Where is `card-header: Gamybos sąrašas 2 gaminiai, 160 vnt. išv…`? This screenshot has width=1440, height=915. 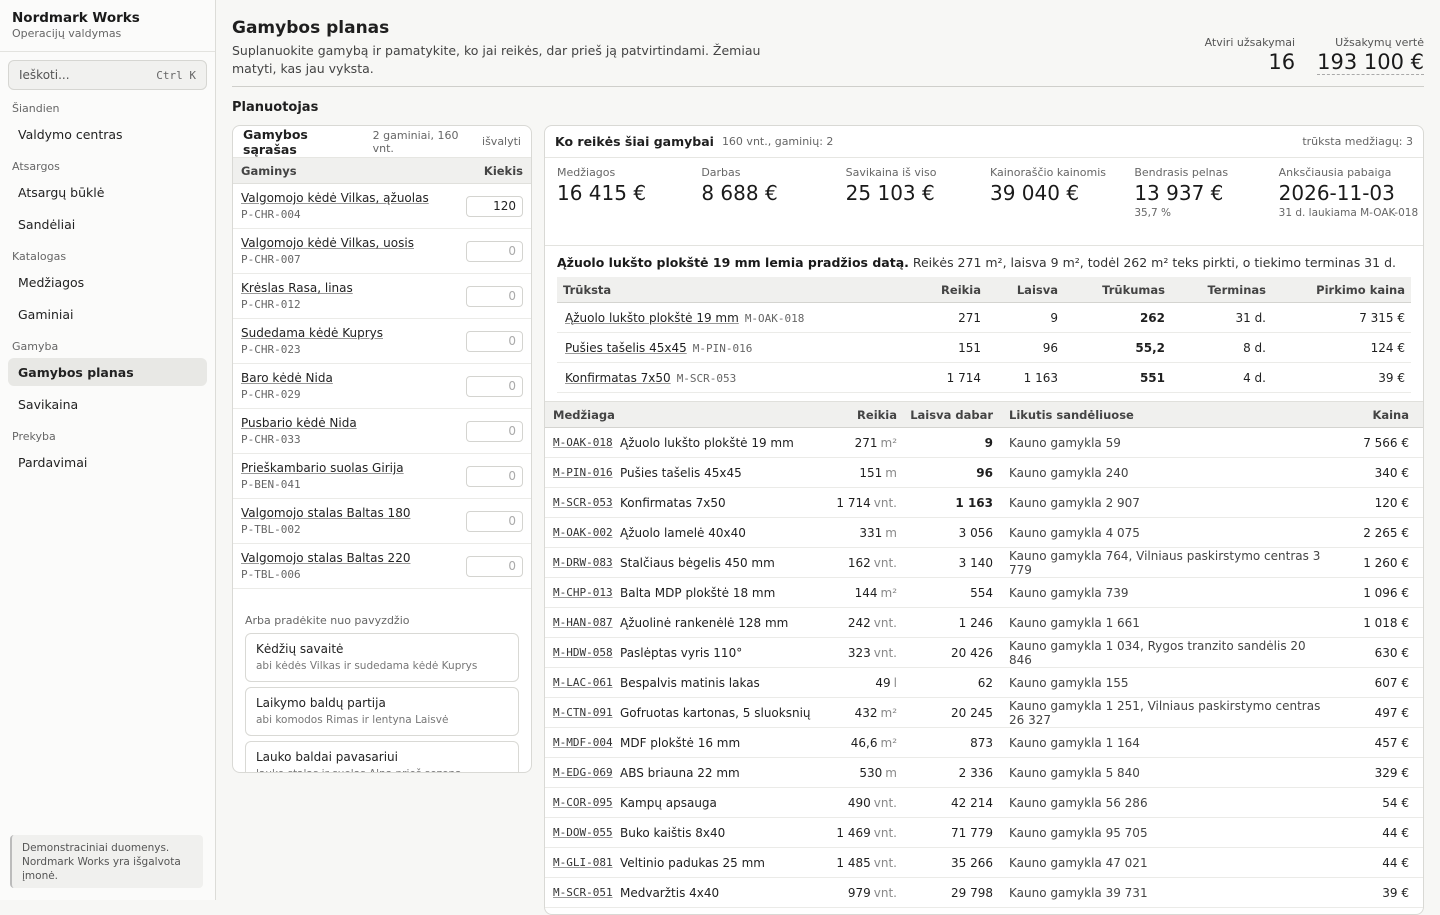 card-header: Gamybos sąrašas 2 gaminiai, 160 vnt. išv… is located at coordinates (382, 142).